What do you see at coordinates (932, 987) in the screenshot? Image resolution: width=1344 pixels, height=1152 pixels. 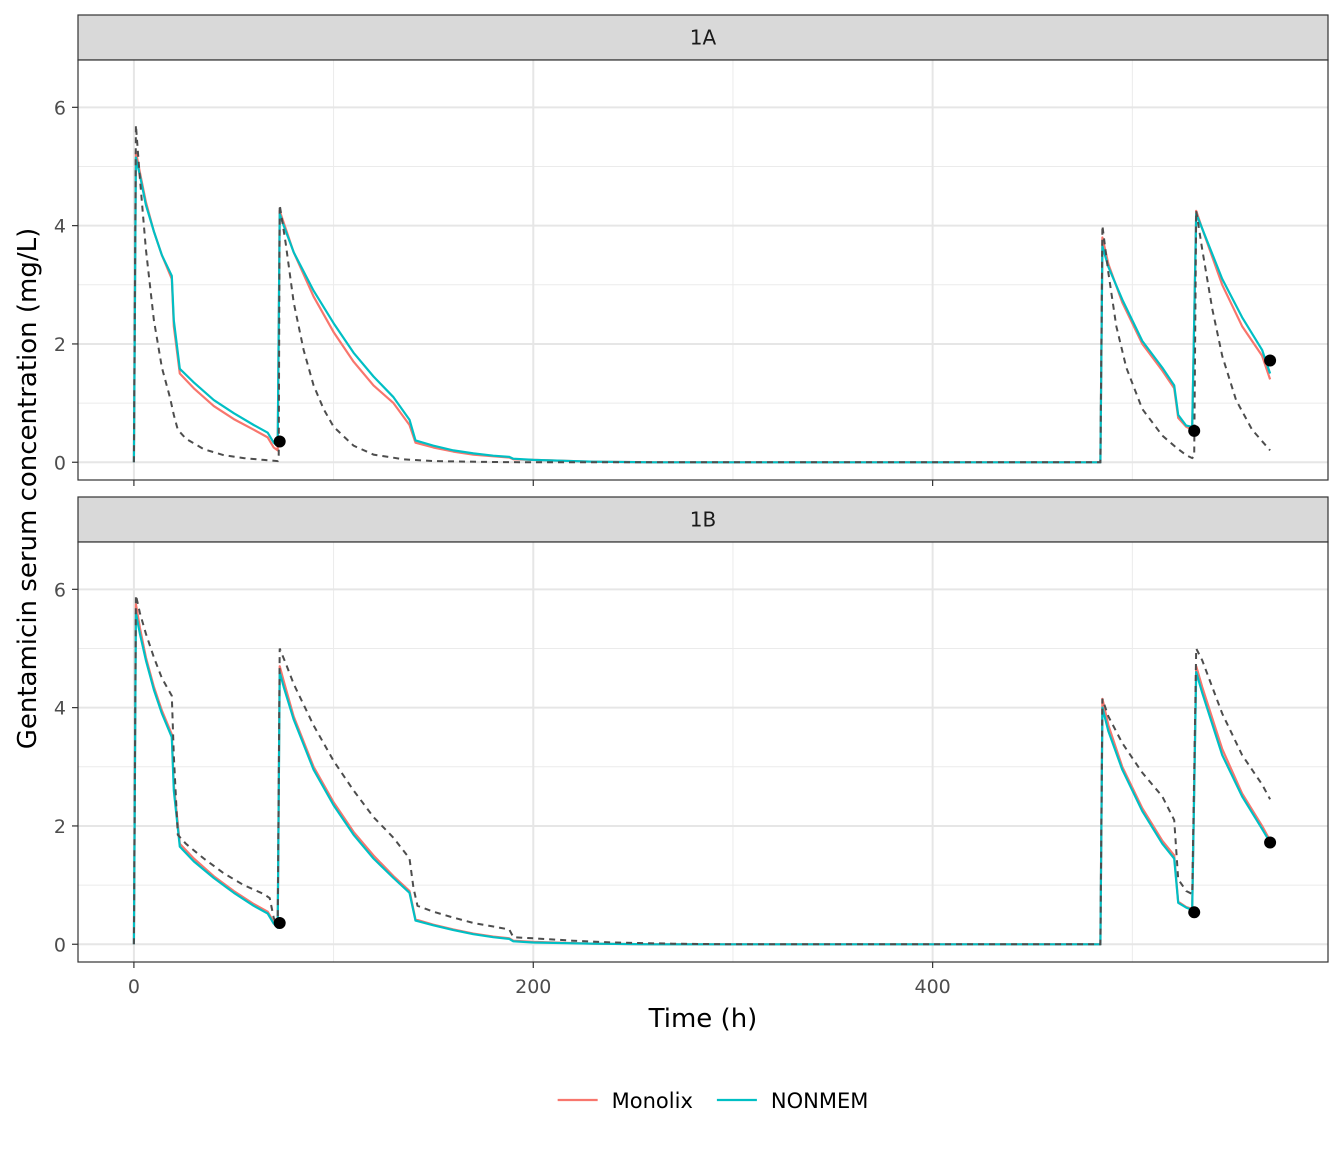 I see `x-tick-label: 400` at bounding box center [932, 987].